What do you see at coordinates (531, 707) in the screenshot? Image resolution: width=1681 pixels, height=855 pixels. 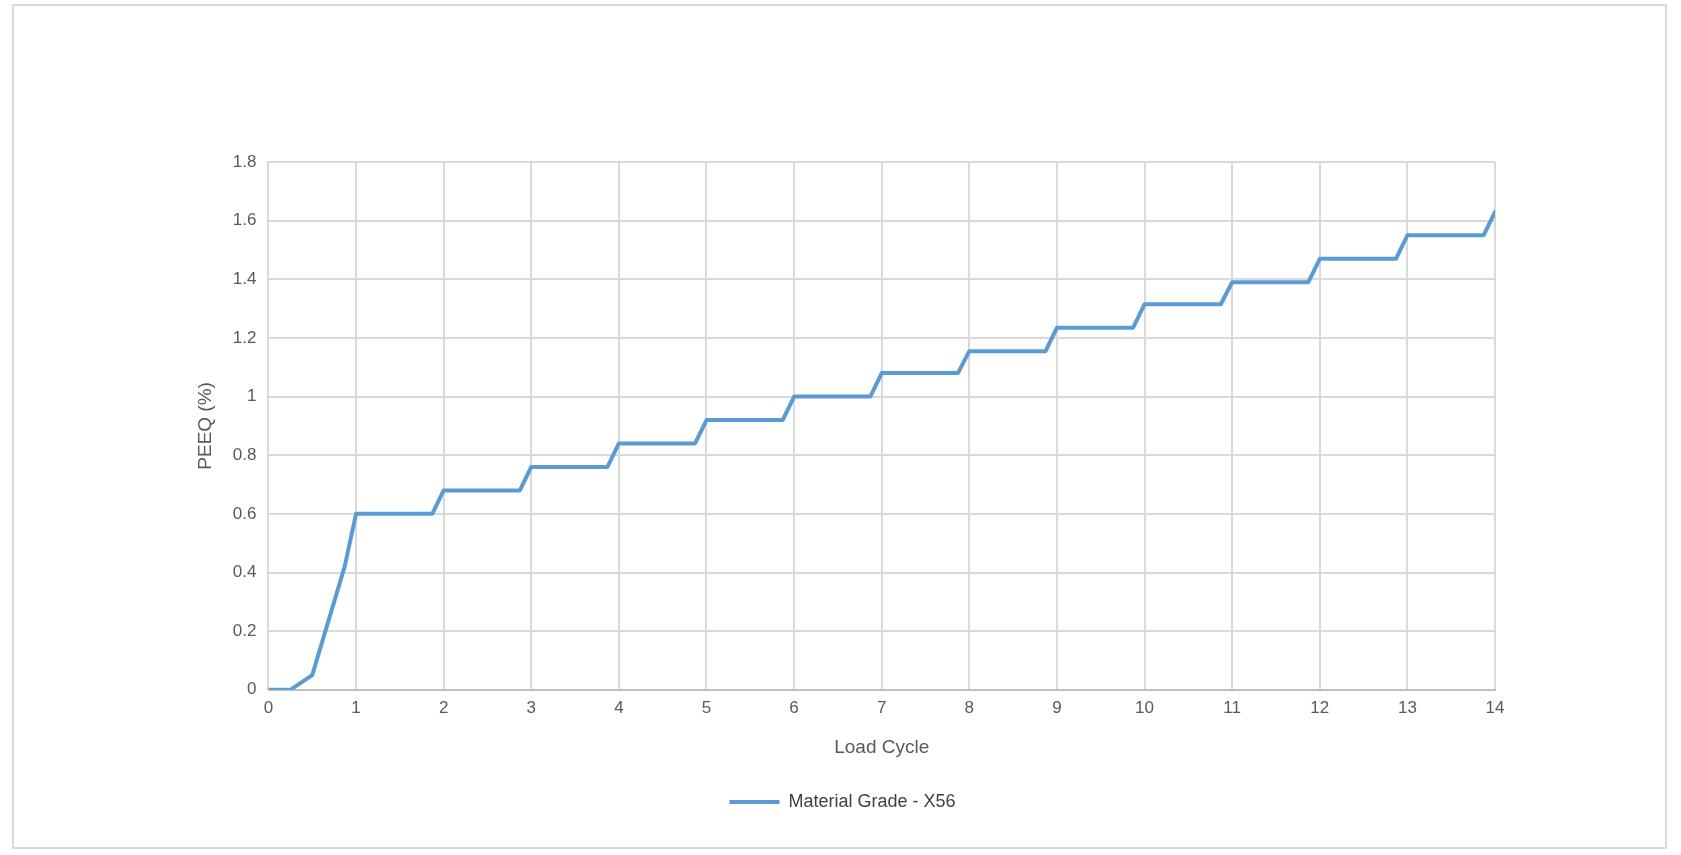 I see `x-tick-label: 3` at bounding box center [531, 707].